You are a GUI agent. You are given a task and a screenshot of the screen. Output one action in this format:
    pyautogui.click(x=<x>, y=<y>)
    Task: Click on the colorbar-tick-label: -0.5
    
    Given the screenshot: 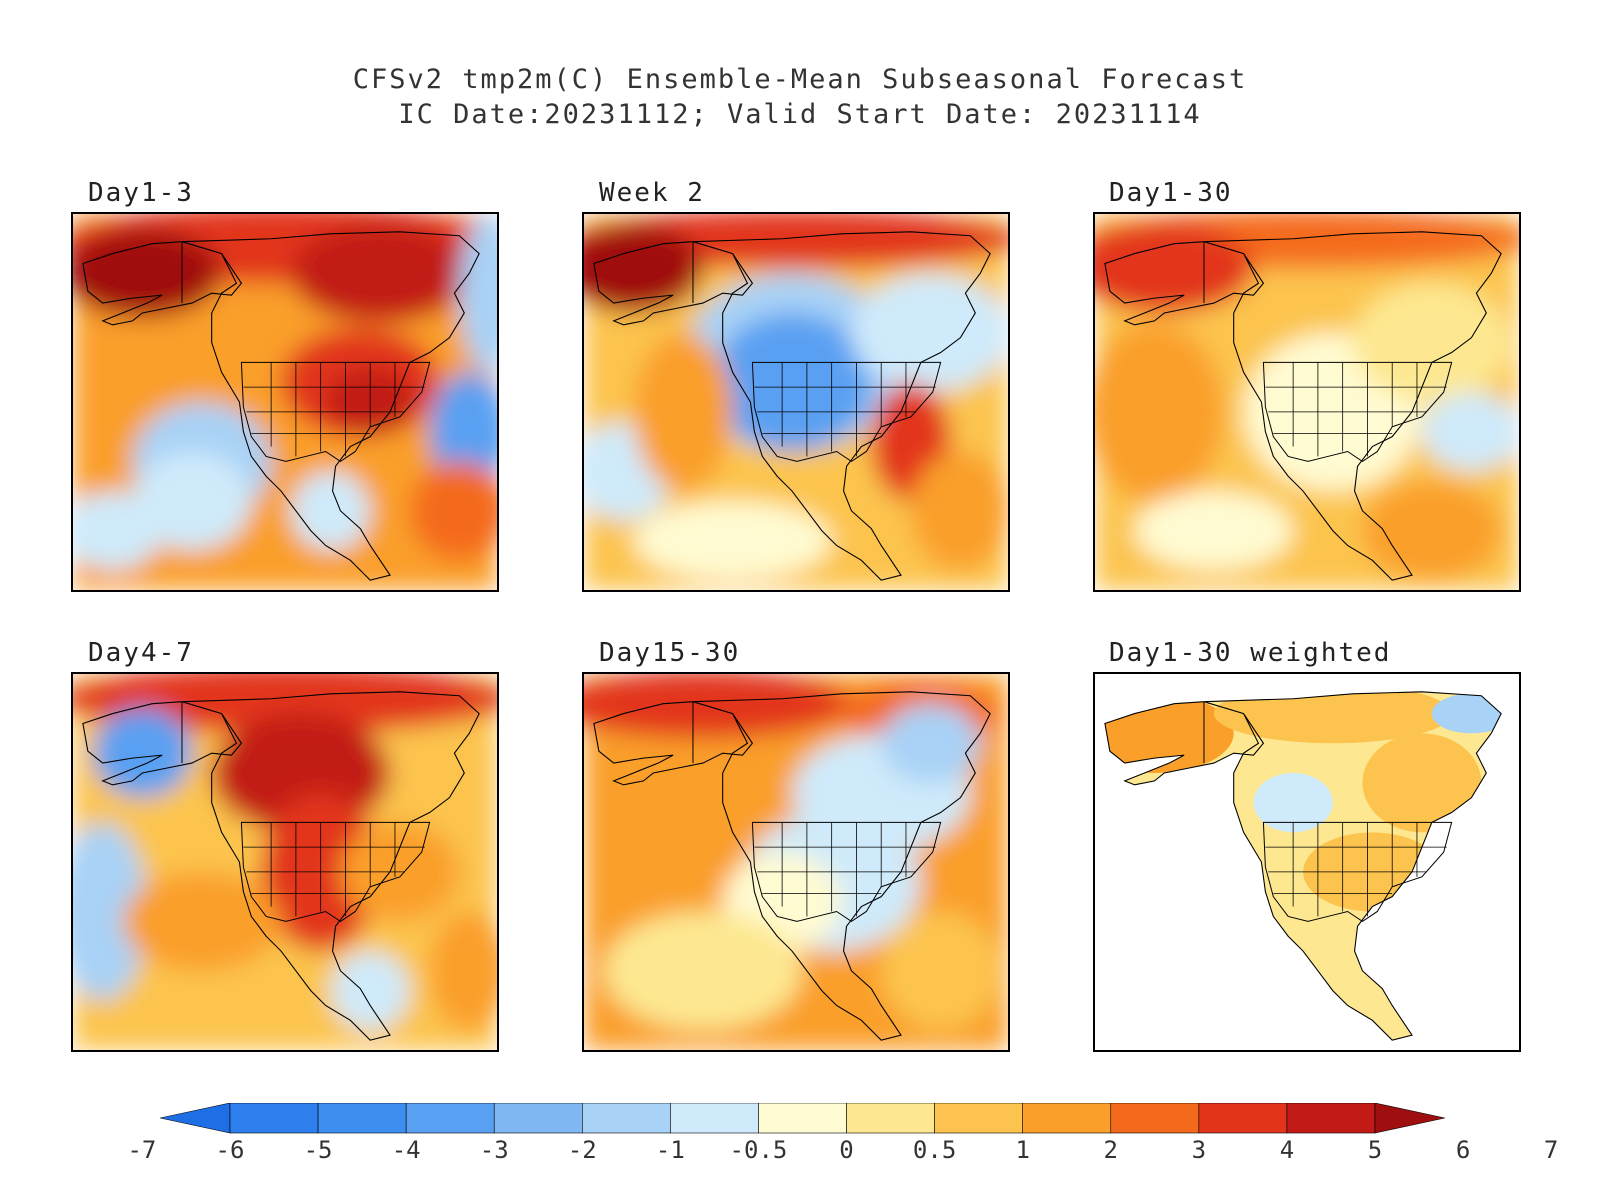 What is the action you would take?
    pyautogui.click(x=758, y=1150)
    